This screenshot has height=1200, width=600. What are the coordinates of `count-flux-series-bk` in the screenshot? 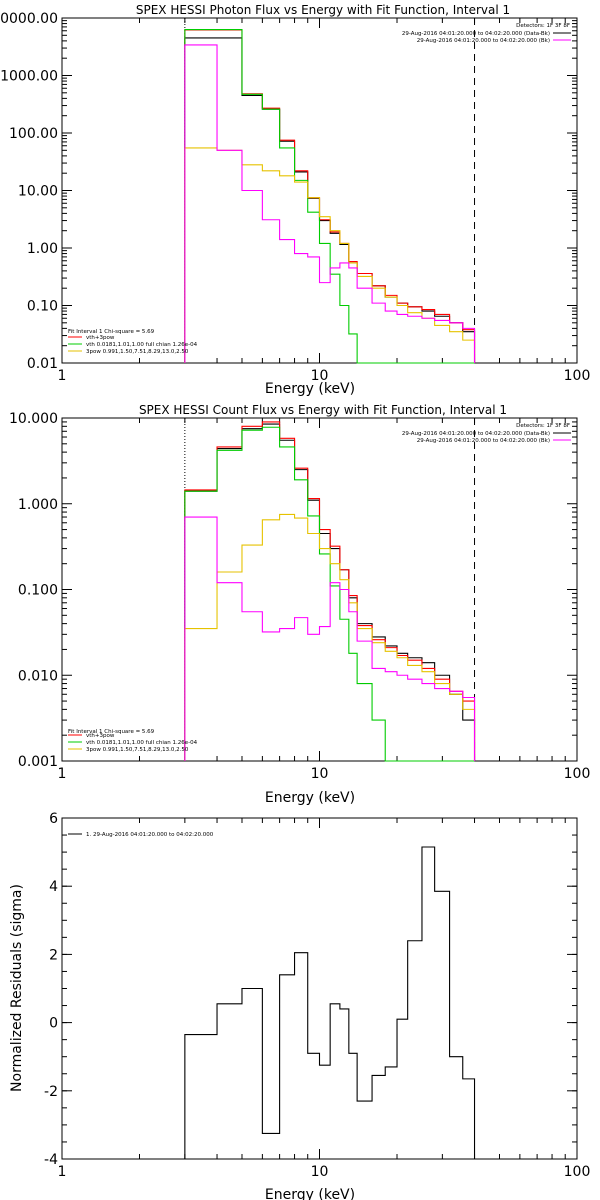 It's located at (330, 638).